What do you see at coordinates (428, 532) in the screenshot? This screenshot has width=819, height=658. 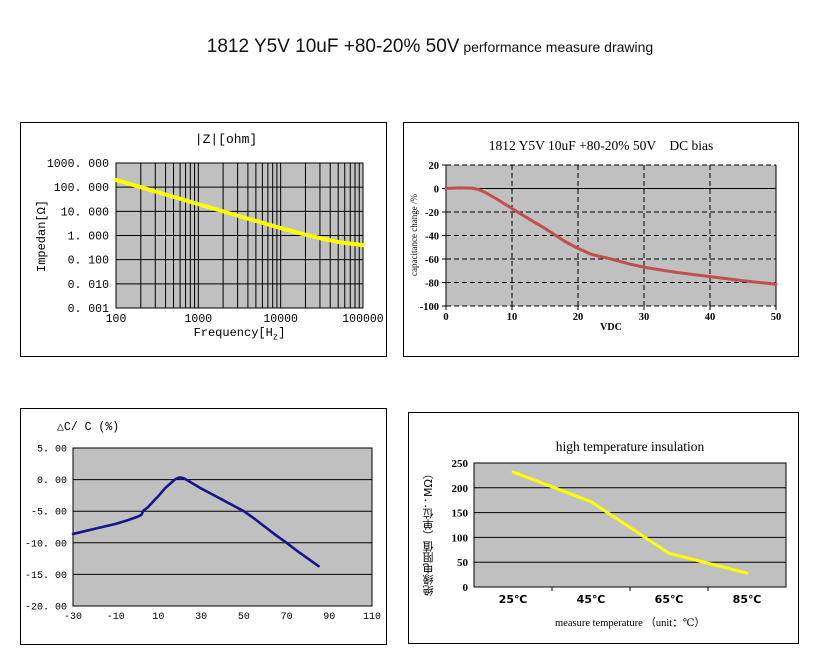 I see `insulation-y-axis-label: 绝缘电阻值（单位：MΩ）` at bounding box center [428, 532].